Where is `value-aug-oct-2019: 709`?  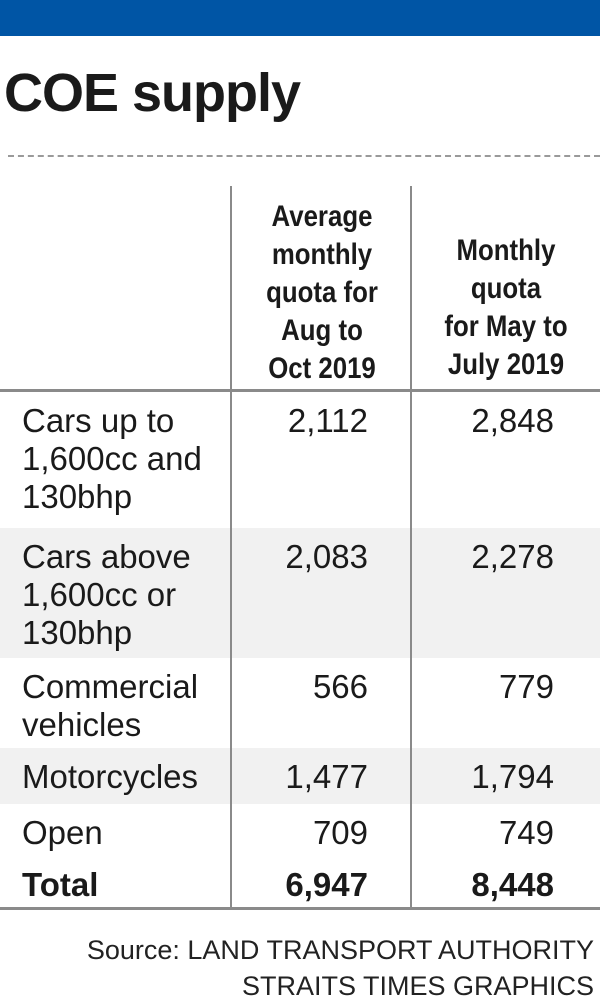 value-aug-oct-2019: 709 is located at coordinates (340, 832).